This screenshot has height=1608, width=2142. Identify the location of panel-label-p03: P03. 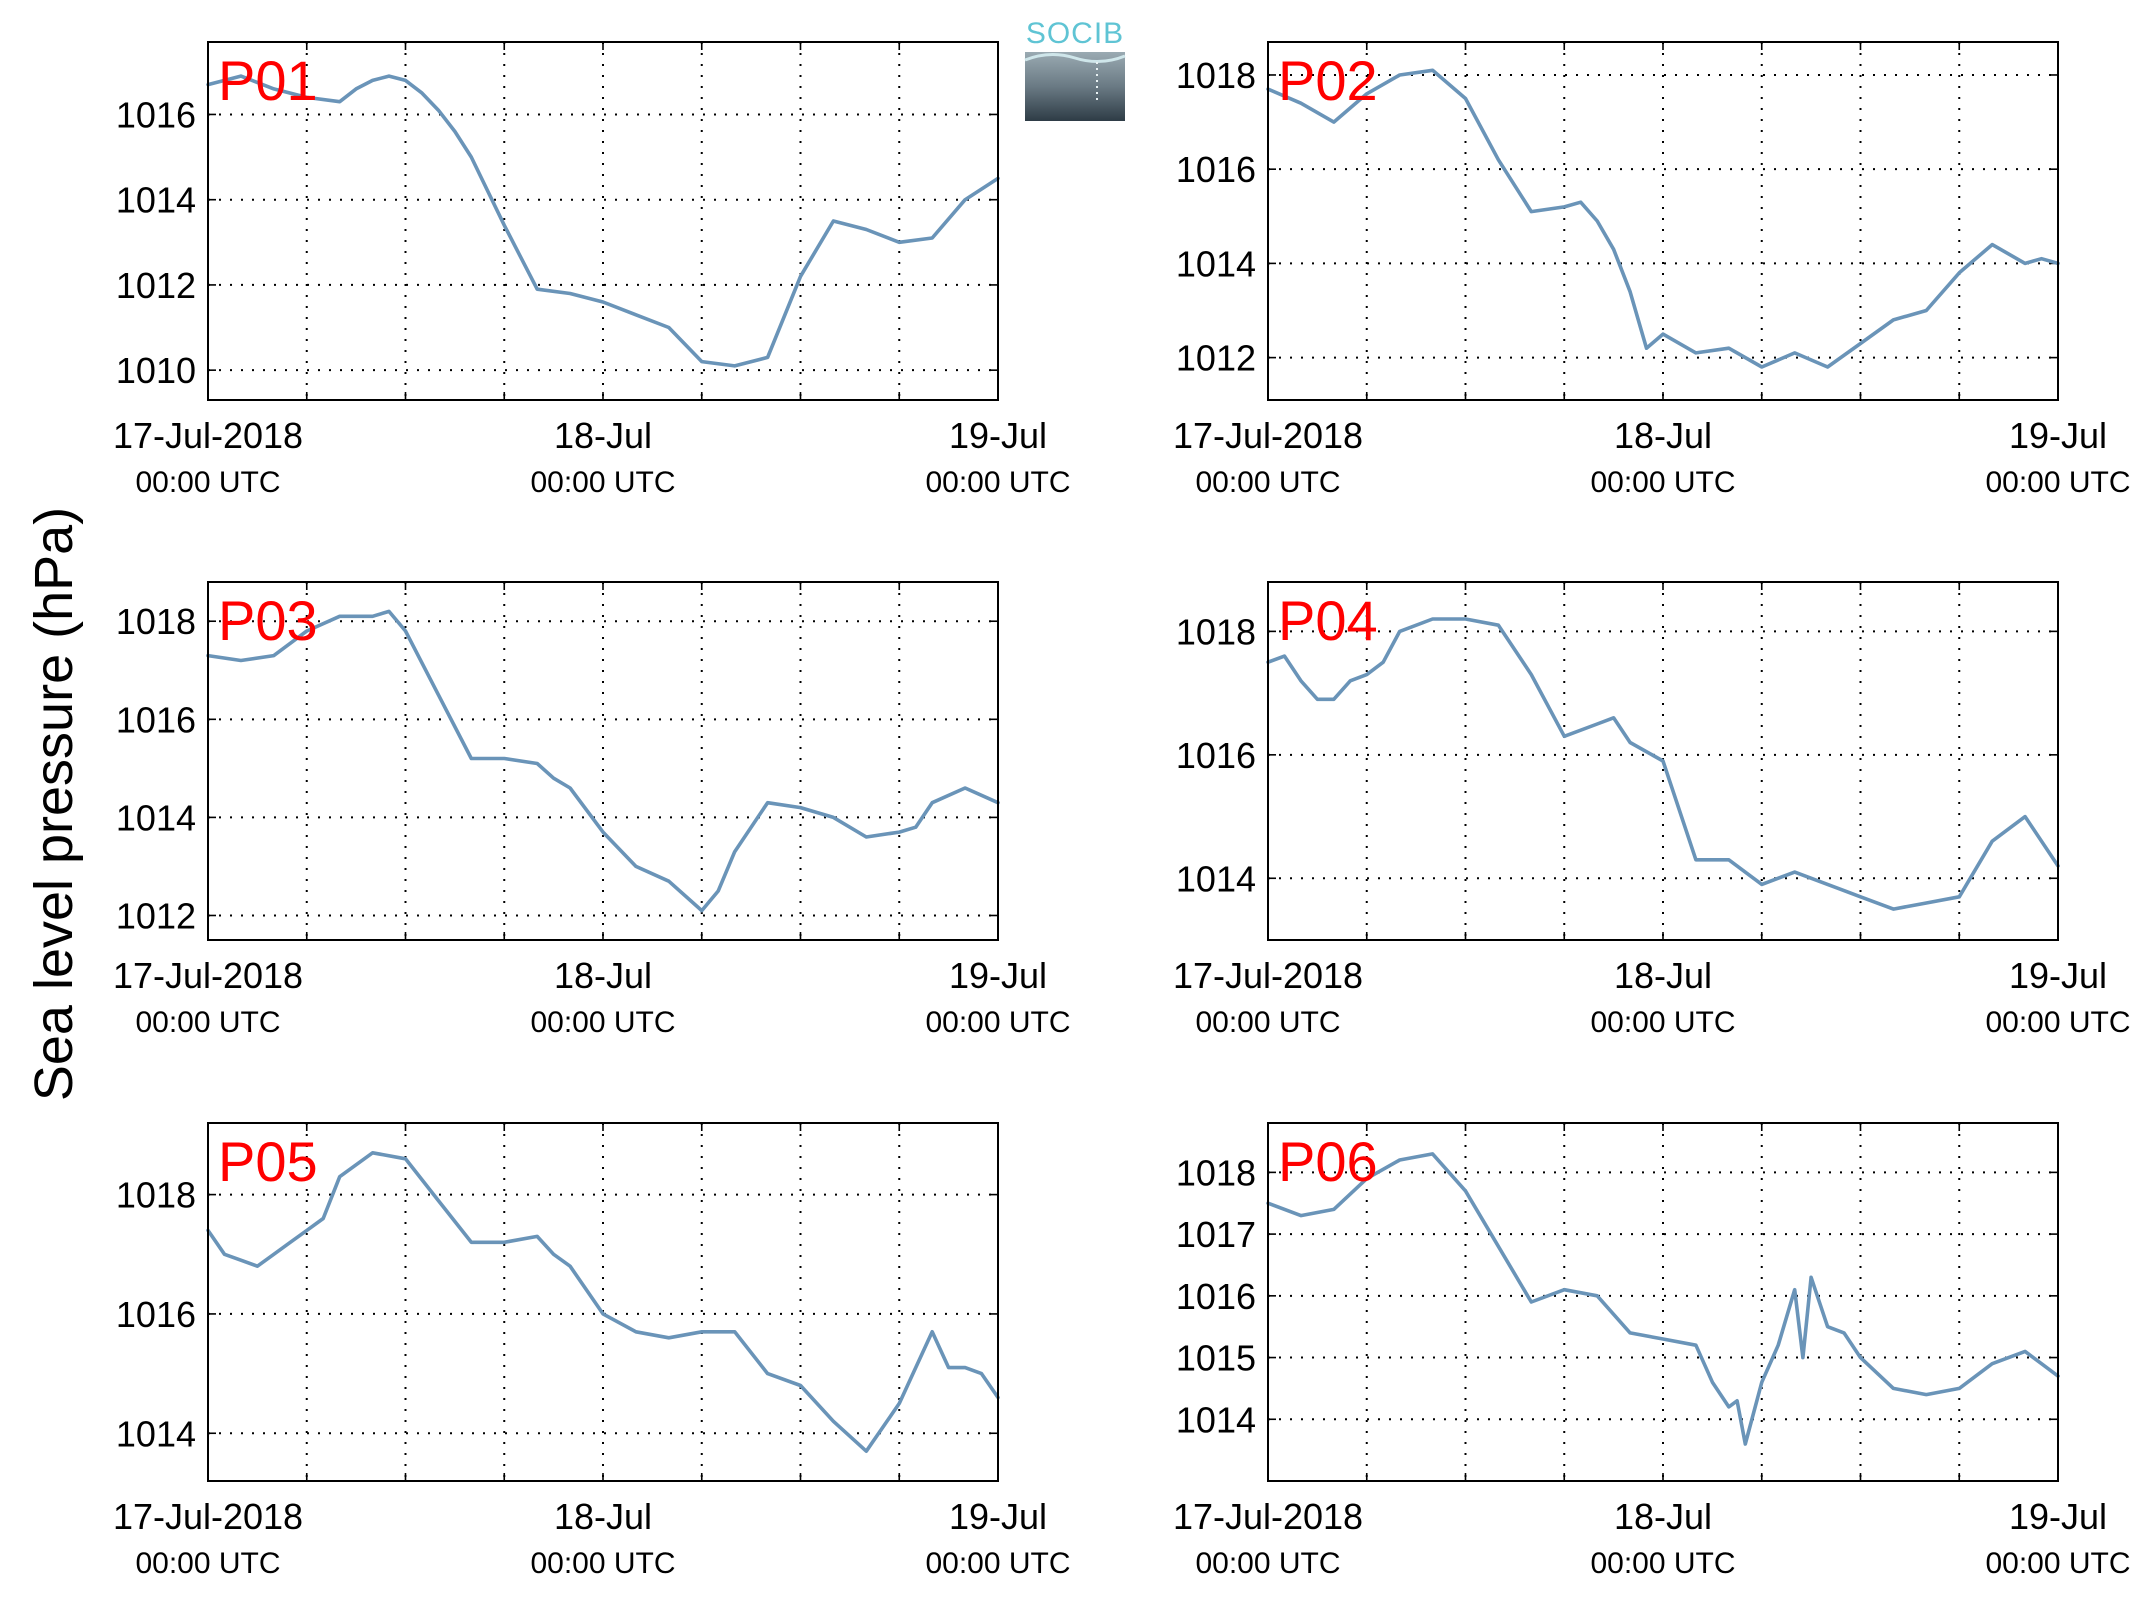
(268, 620).